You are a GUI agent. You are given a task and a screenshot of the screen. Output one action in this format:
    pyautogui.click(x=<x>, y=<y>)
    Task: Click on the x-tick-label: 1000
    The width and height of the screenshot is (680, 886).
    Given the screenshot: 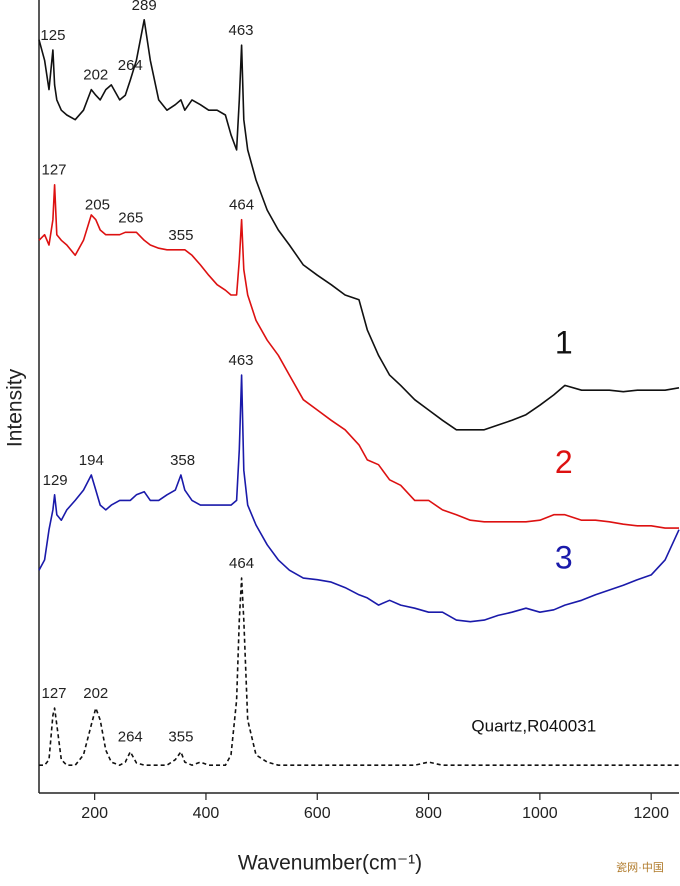 What is the action you would take?
    pyautogui.click(x=540, y=813)
    